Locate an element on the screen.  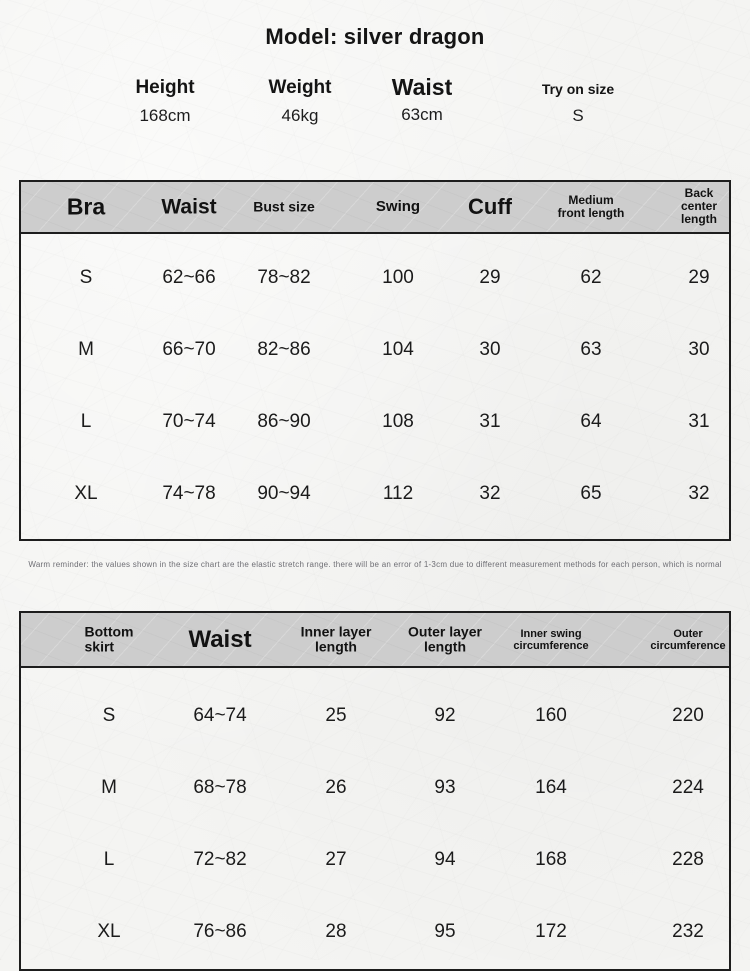
table-row: 68~78 is located at coordinates (220, 787).